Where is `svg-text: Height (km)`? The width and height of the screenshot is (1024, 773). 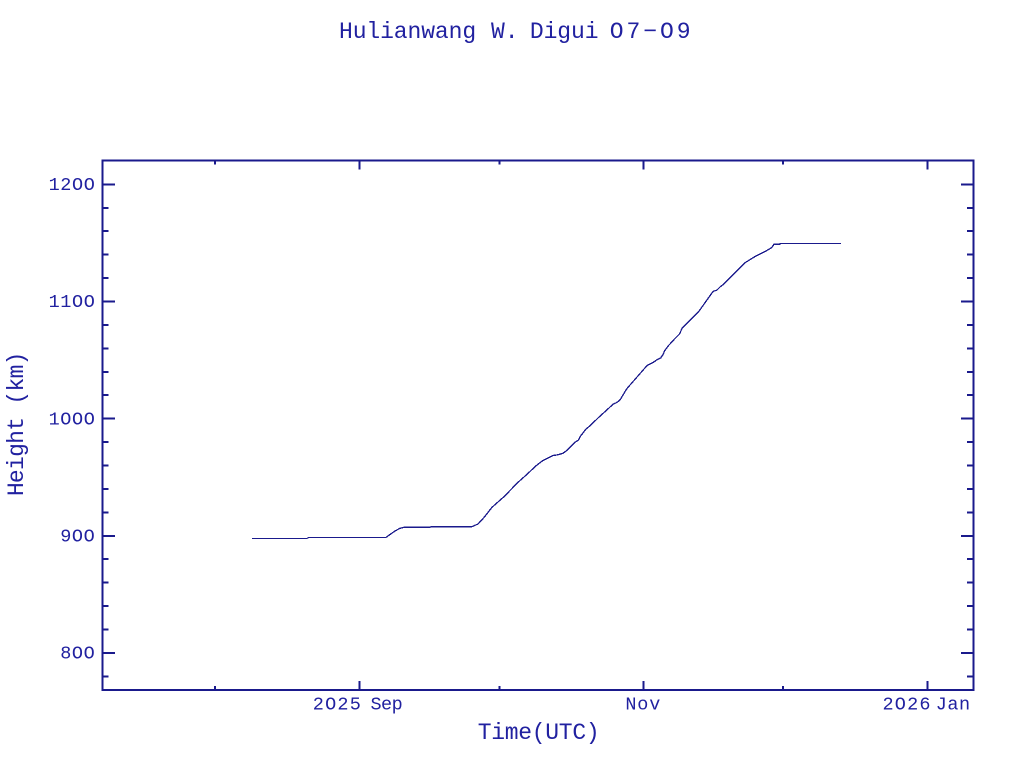 svg-text: Height (km) is located at coordinates (17, 424).